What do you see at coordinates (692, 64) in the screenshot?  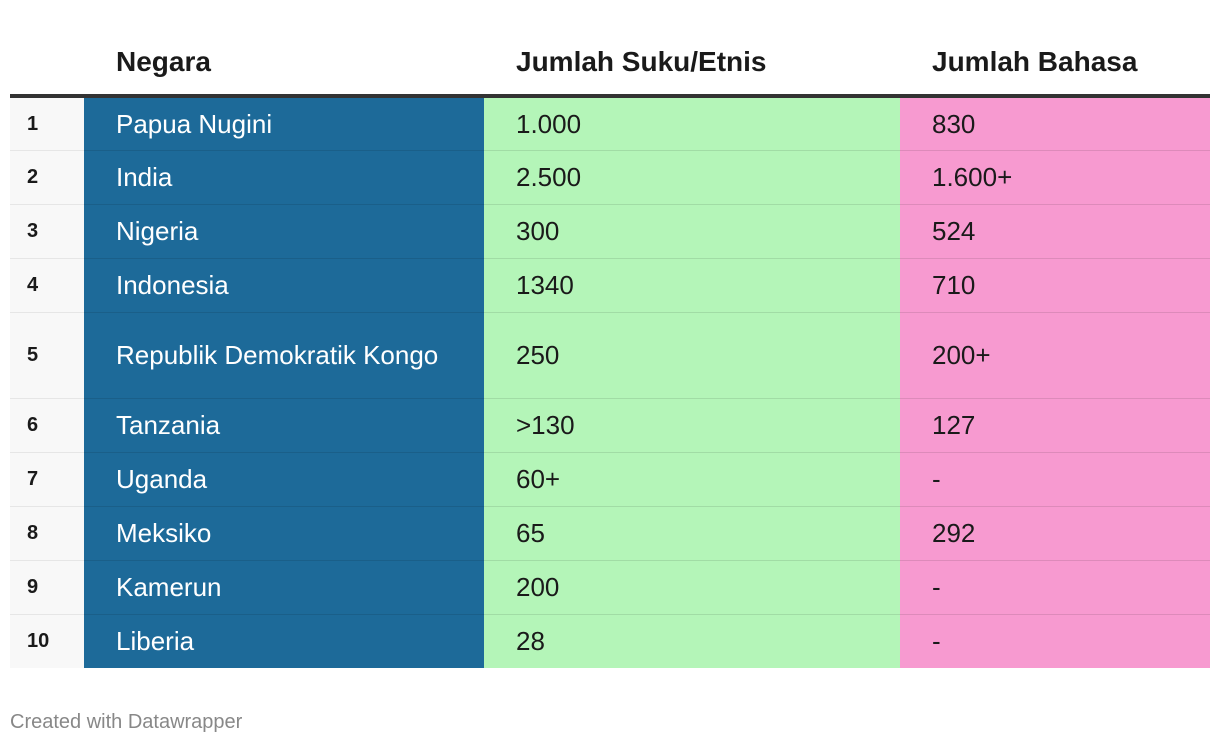 I see `header-ethnic: Jumlah Suku/Etnis` at bounding box center [692, 64].